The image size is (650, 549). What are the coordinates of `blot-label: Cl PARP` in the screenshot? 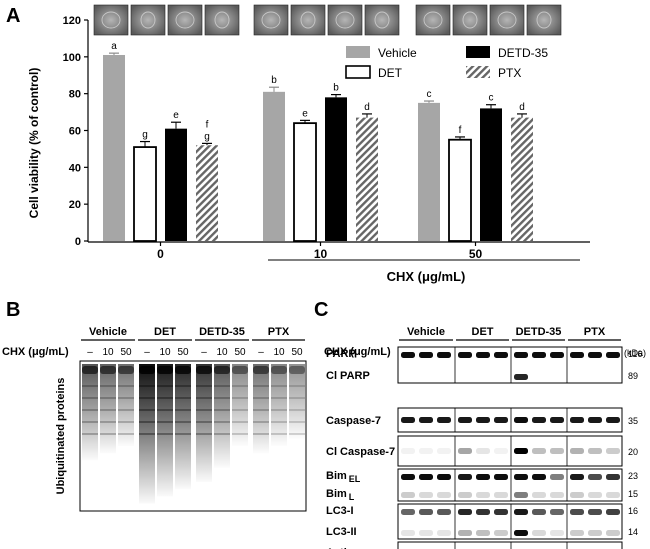 It's located at (348, 376).